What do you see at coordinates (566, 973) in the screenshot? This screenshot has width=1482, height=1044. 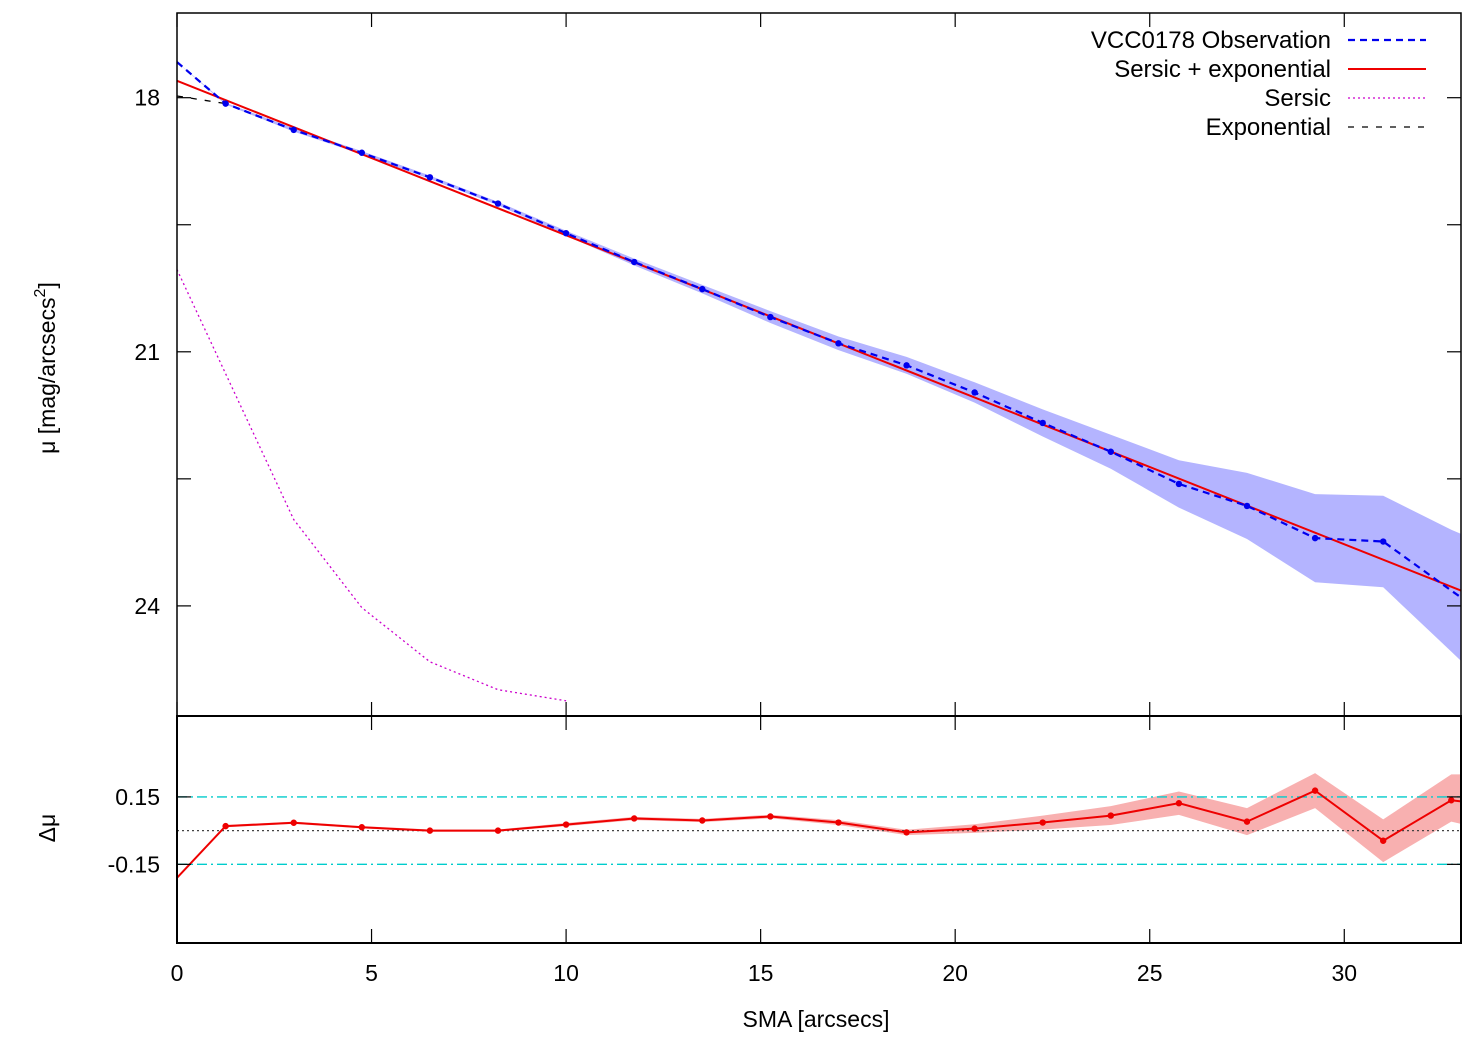 I see `x-tick-label-3: 10` at bounding box center [566, 973].